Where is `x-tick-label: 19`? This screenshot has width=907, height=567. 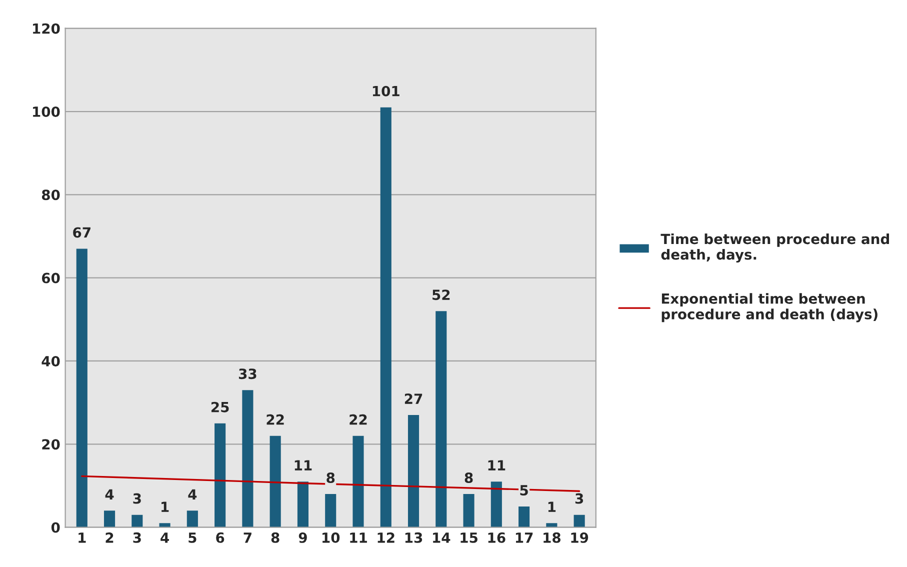
x-tick-label: 19 is located at coordinates (579, 537).